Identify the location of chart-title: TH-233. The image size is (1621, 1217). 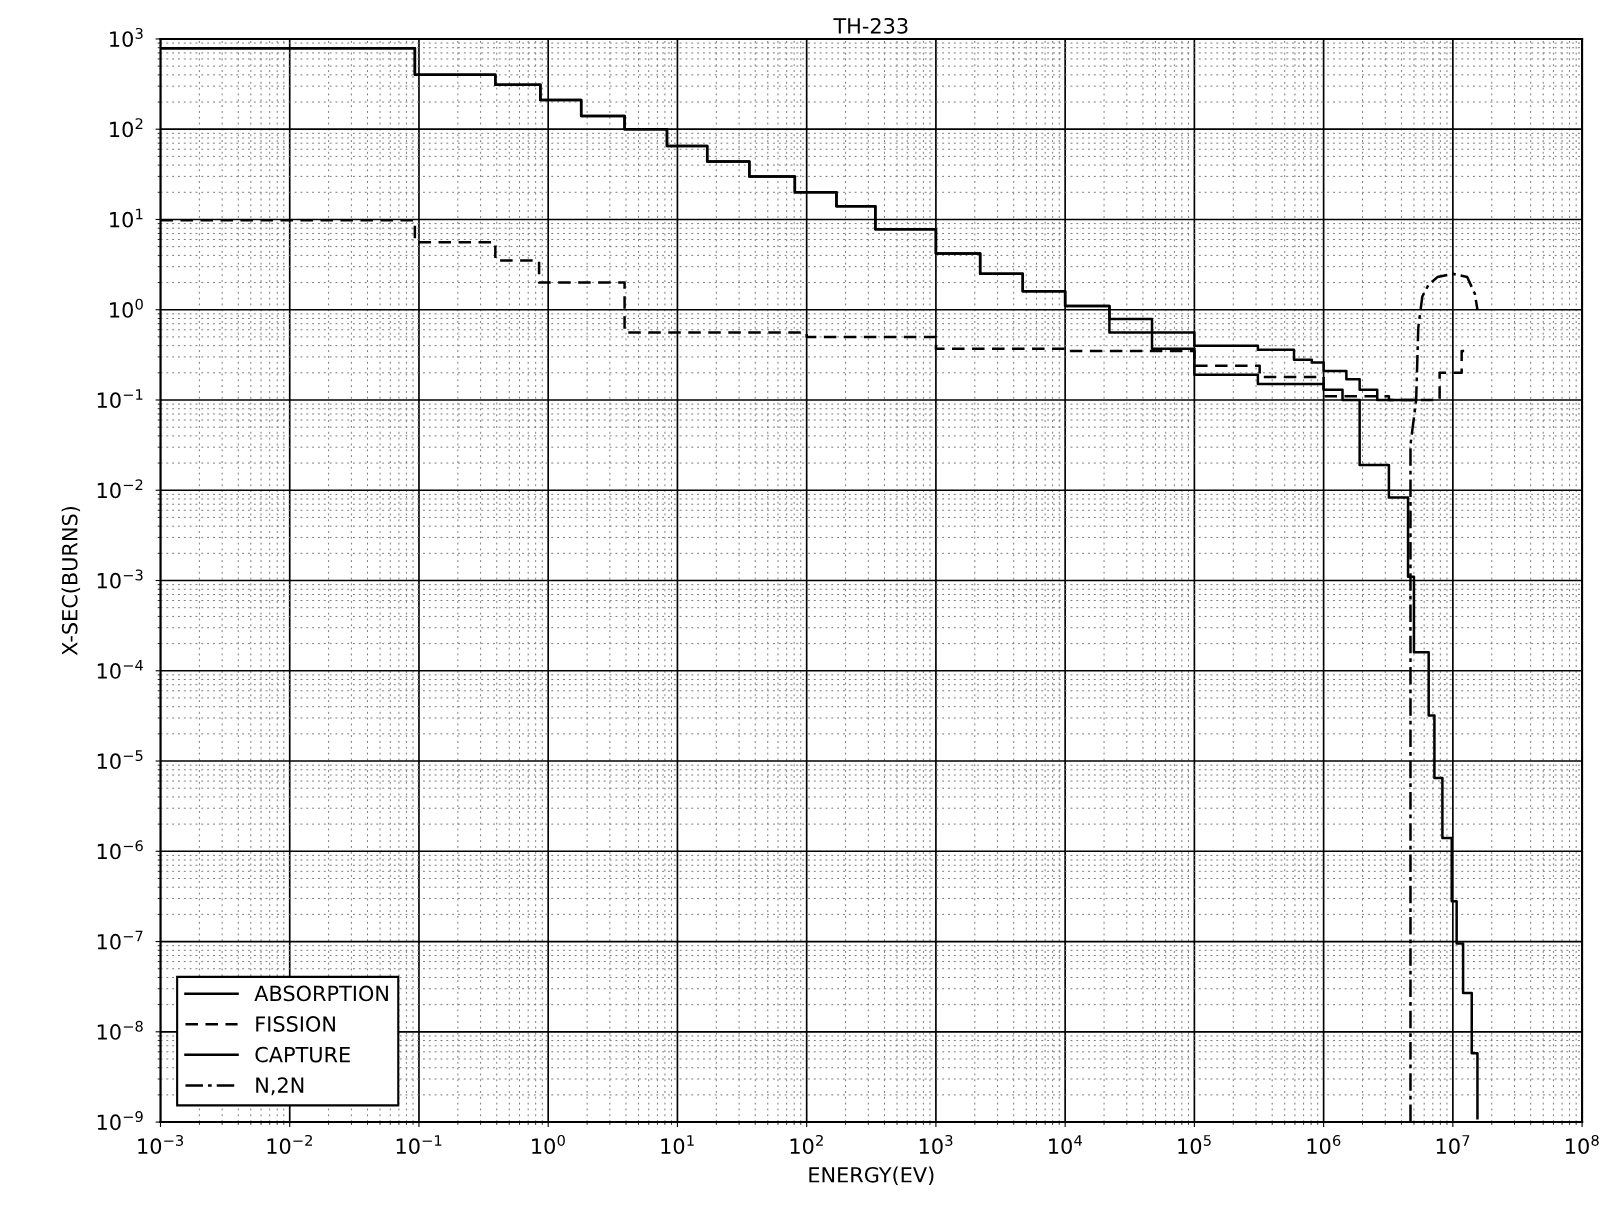
(870, 25).